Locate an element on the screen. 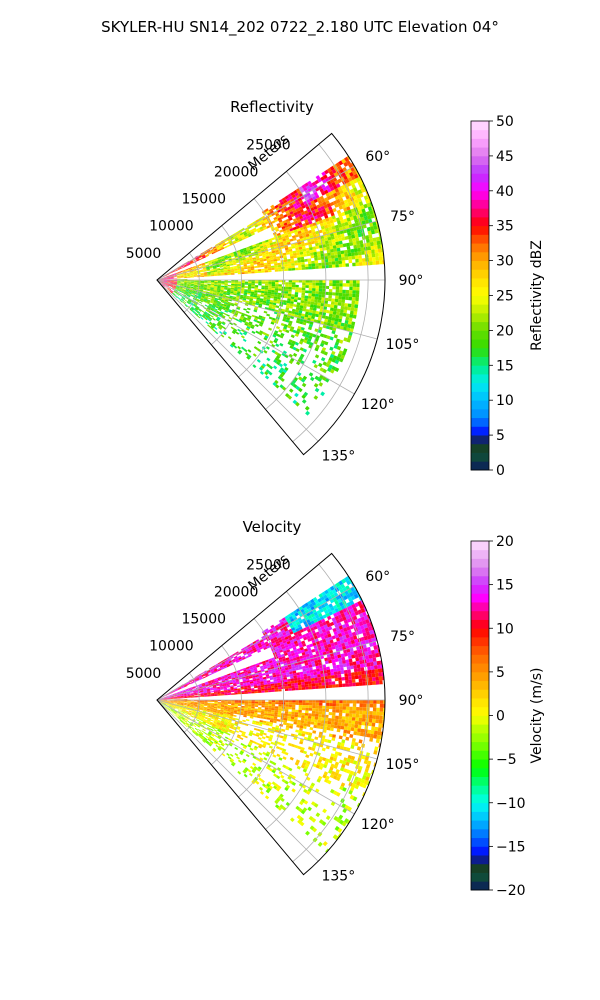  colorbar-tick-label: 0 is located at coordinates (500, 471).